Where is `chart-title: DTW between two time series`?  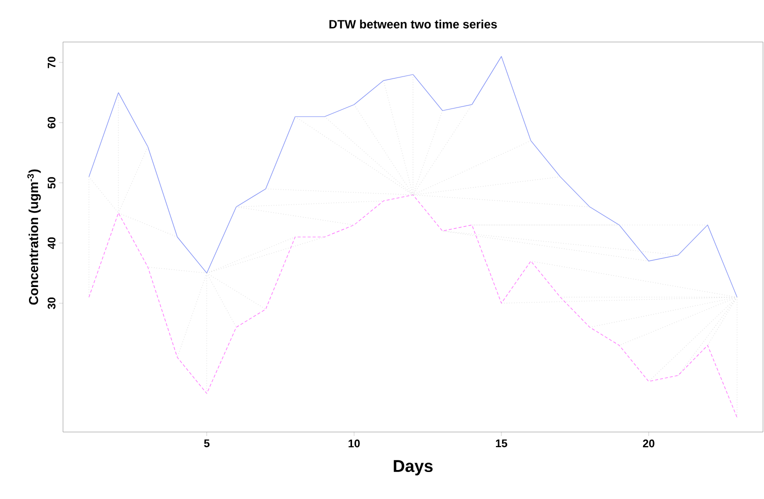
chart-title: DTW between two time series is located at coordinates (413, 24).